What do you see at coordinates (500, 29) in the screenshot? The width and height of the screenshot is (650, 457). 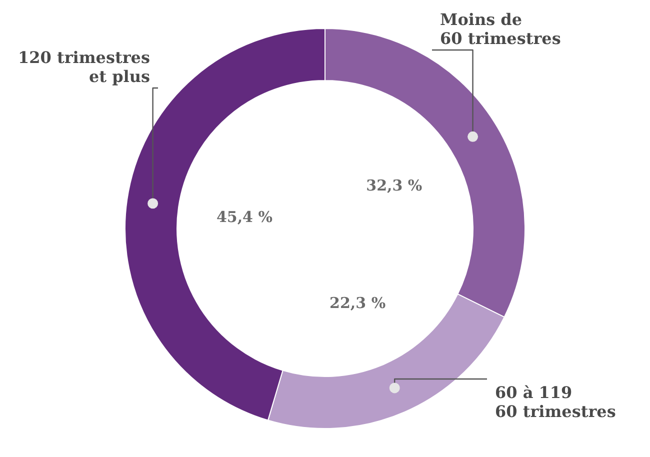 I see `slice-label: Moins de 60 trimestres` at bounding box center [500, 29].